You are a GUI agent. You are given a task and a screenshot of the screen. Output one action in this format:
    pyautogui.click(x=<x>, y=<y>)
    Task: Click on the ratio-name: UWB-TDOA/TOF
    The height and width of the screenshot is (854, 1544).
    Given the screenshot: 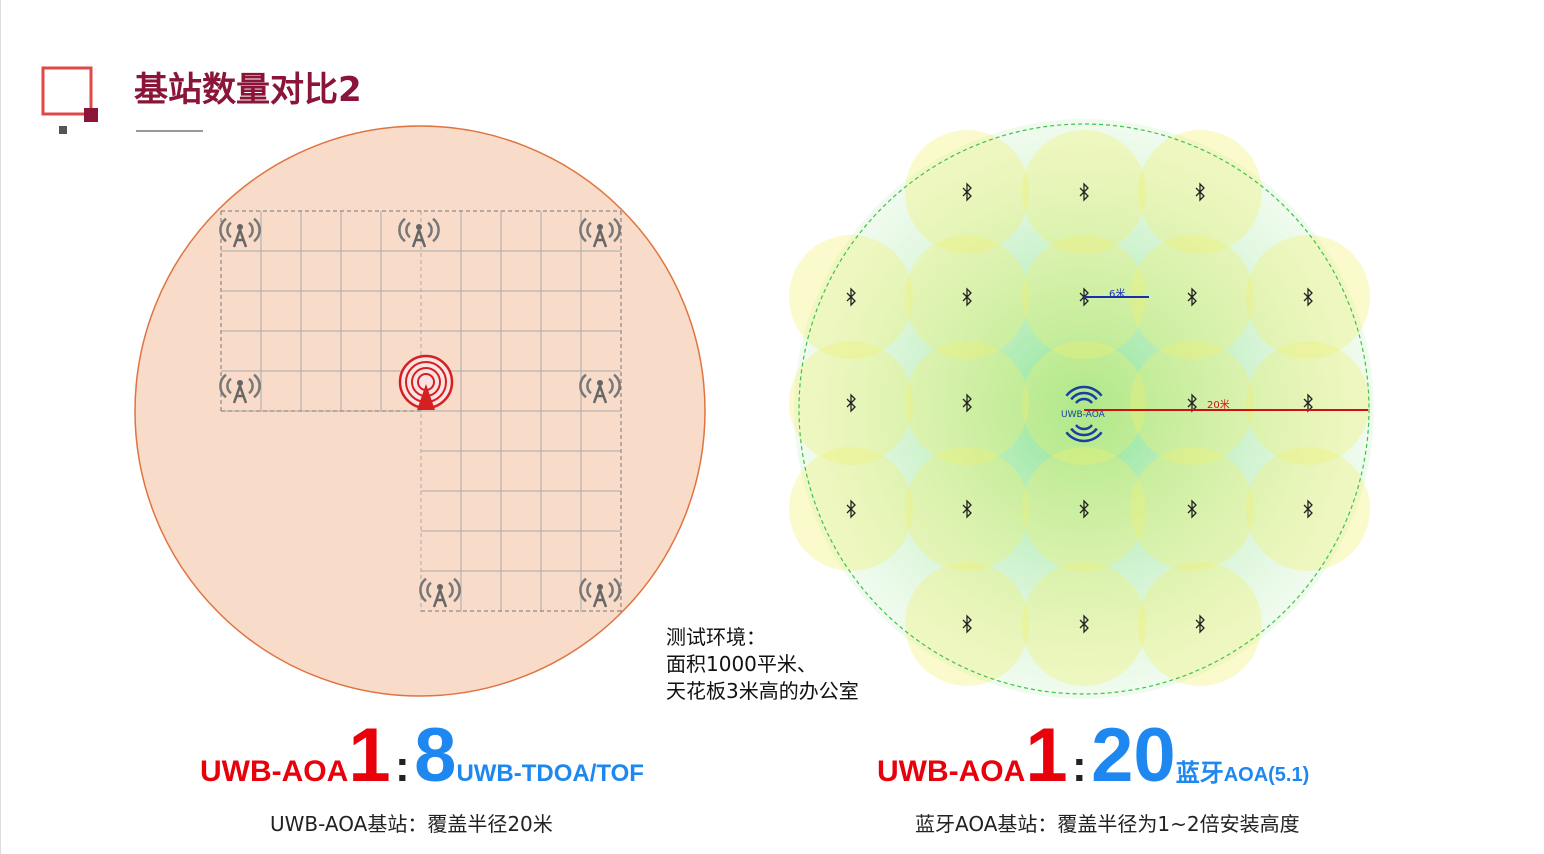 What is the action you would take?
    pyautogui.click(x=550, y=773)
    